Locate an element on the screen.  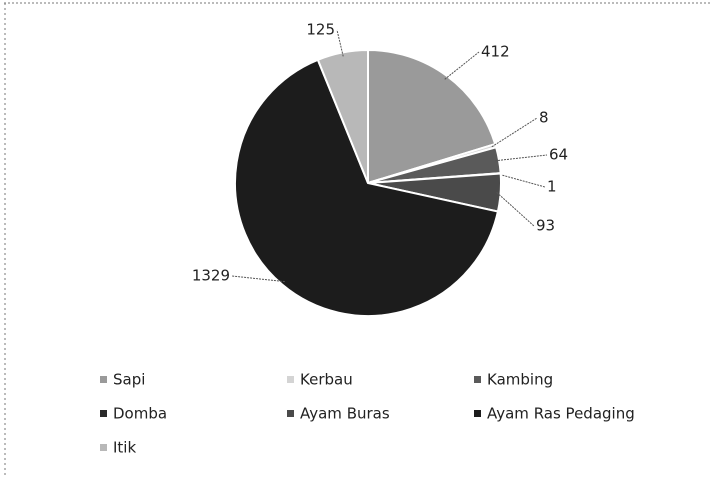
legend-label: Ayam Ras Pedaging is located at coordinates (561, 414).